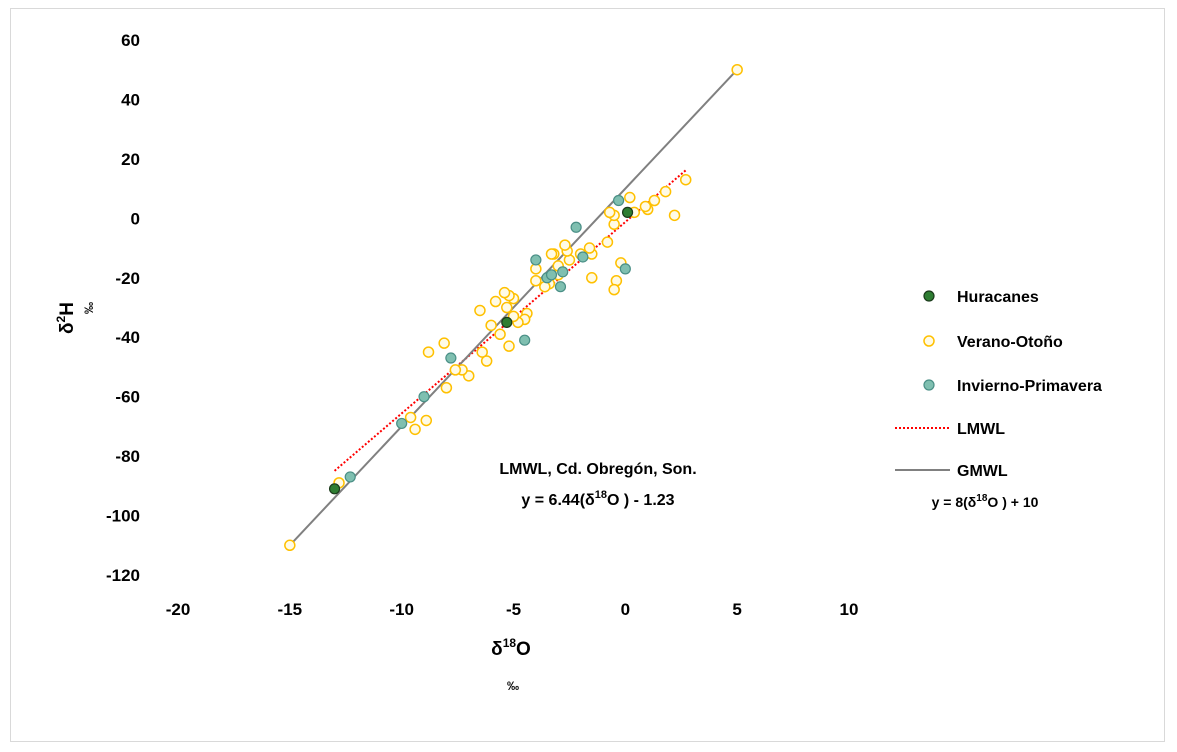 The image size is (1177, 752). Describe the element at coordinates (985, 501) in the screenshot. I see `gmwl-annotation-equation: y = 8(δ18O ) + 10` at that location.